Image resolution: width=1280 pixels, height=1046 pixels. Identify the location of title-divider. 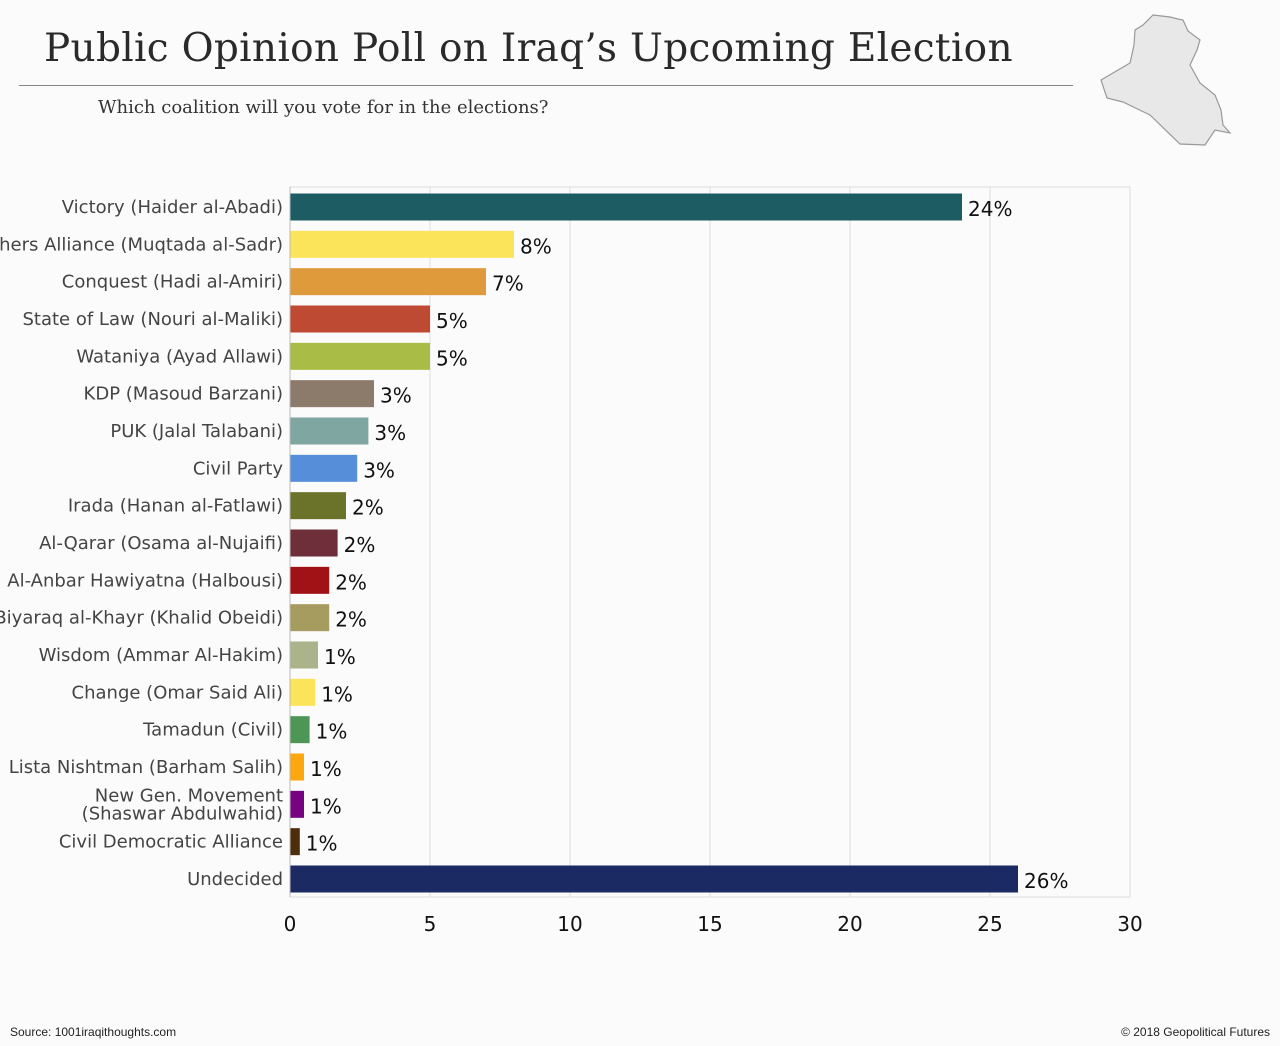
(546, 85).